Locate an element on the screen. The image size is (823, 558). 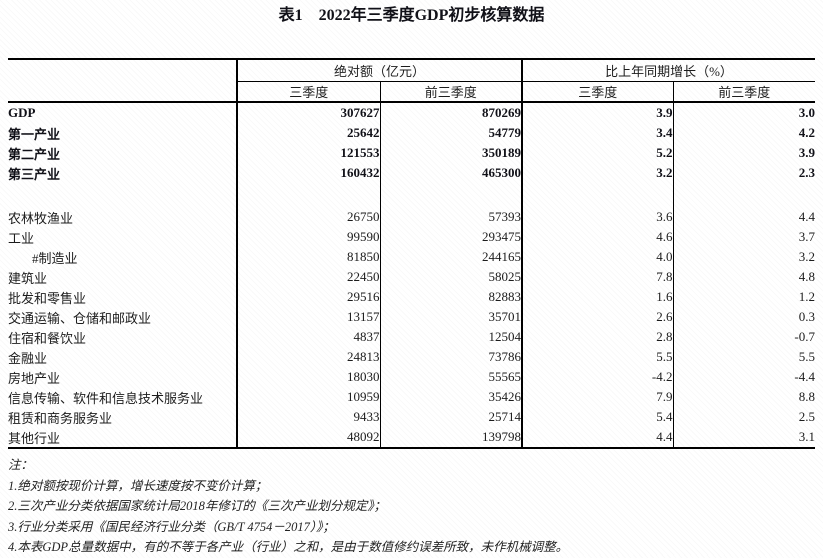
abs-ytd-cell: 35426 is located at coordinates (452, 397).